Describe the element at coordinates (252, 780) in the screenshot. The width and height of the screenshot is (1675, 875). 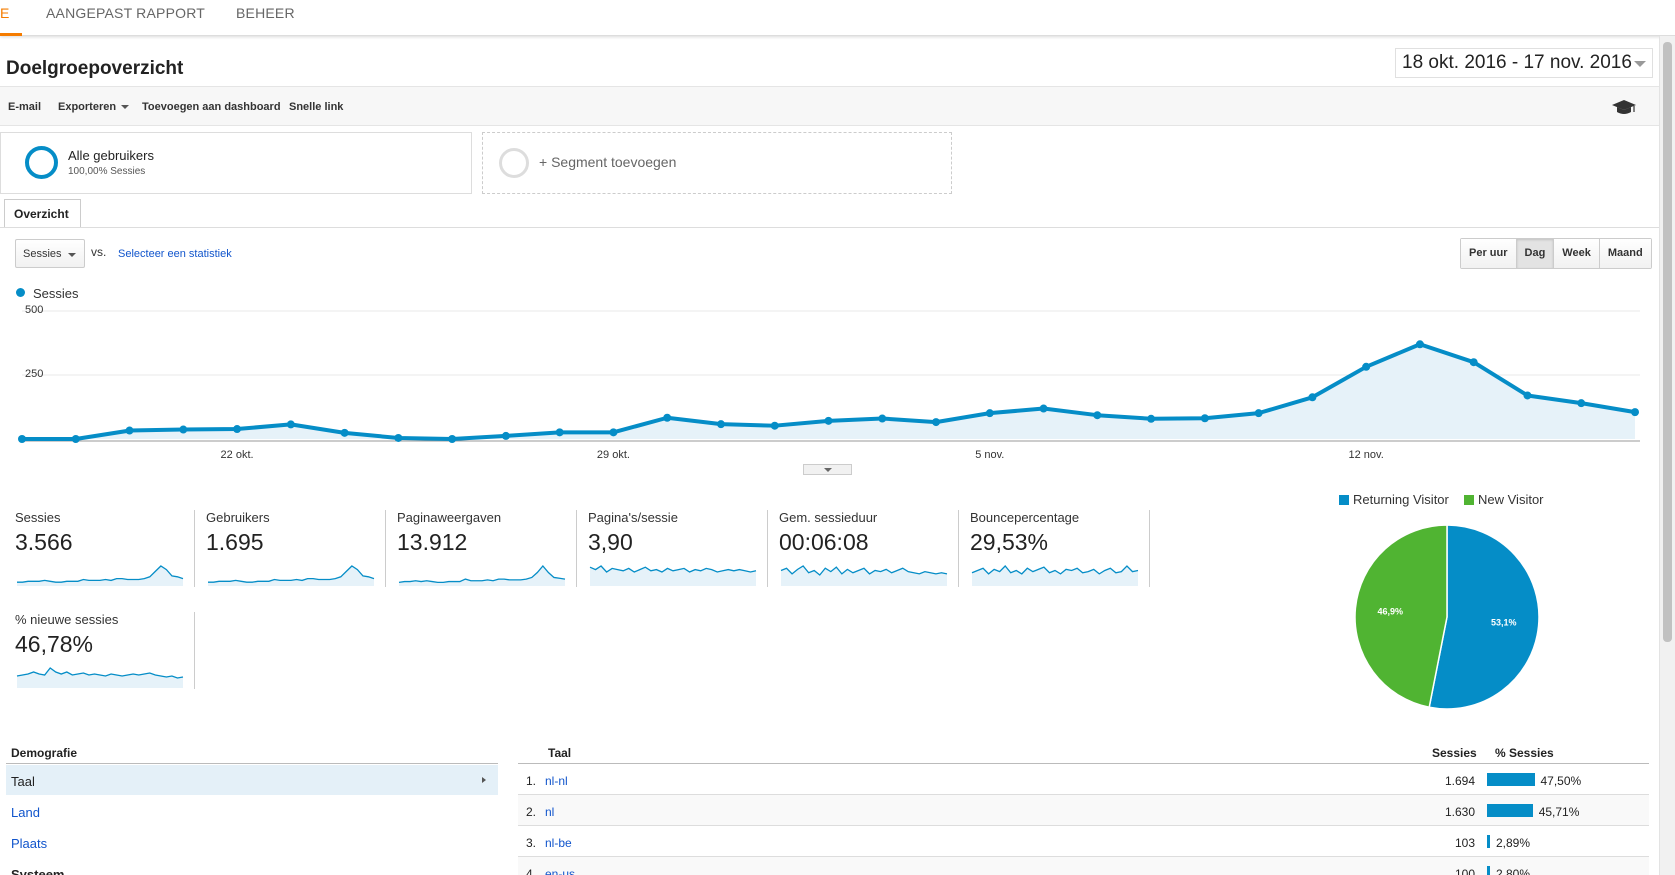
I see `demographics-item-language: Taal` at that location.